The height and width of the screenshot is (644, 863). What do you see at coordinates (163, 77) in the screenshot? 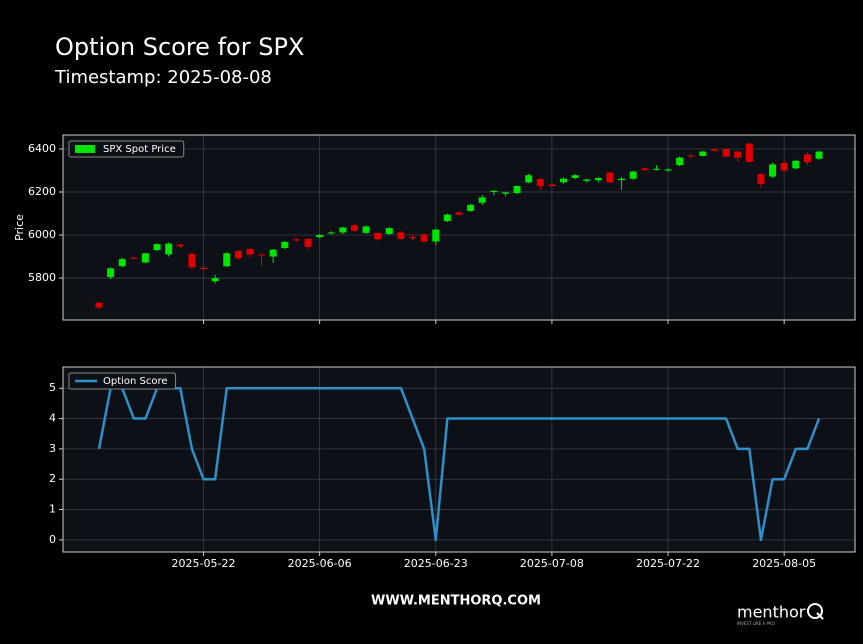
I see `chart-subtitle: Timestamp: 2025-08-08` at bounding box center [163, 77].